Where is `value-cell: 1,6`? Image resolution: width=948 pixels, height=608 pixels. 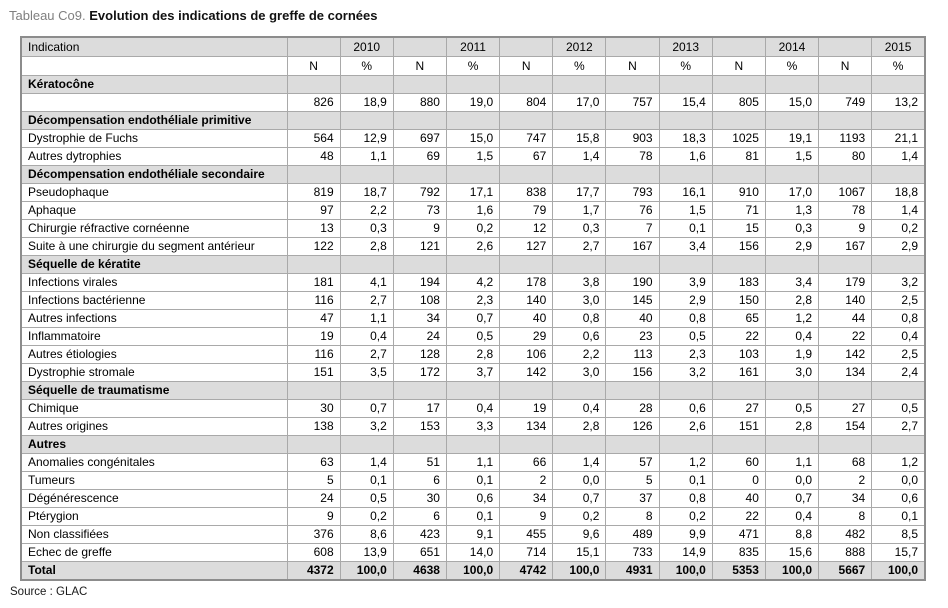 value-cell: 1,6 is located at coordinates (685, 156).